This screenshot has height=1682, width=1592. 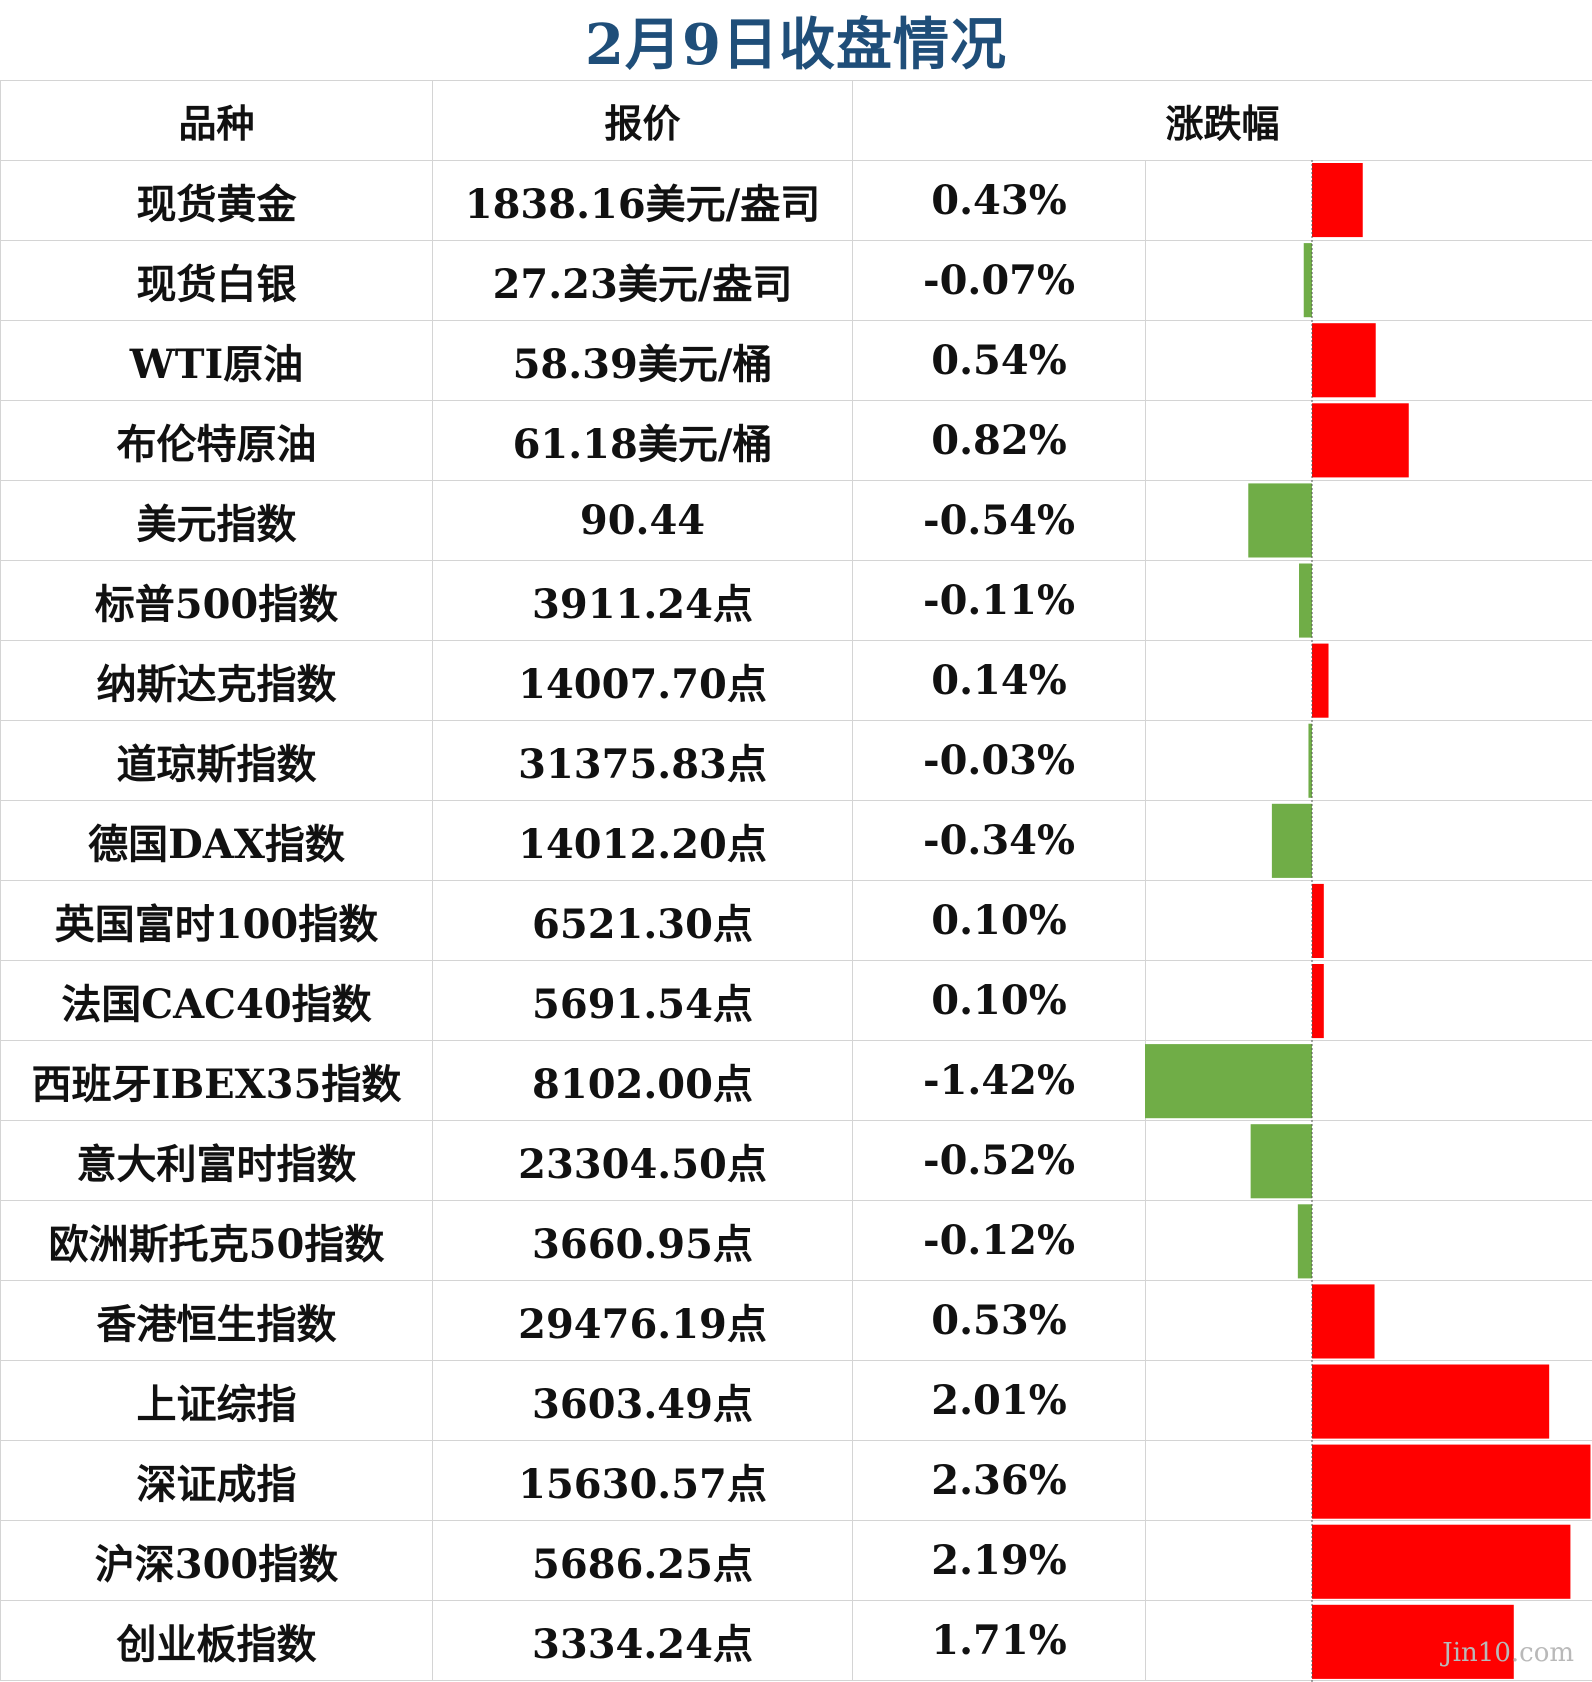 I want to click on row-name: 道琼斯指数, so click(x=216, y=760).